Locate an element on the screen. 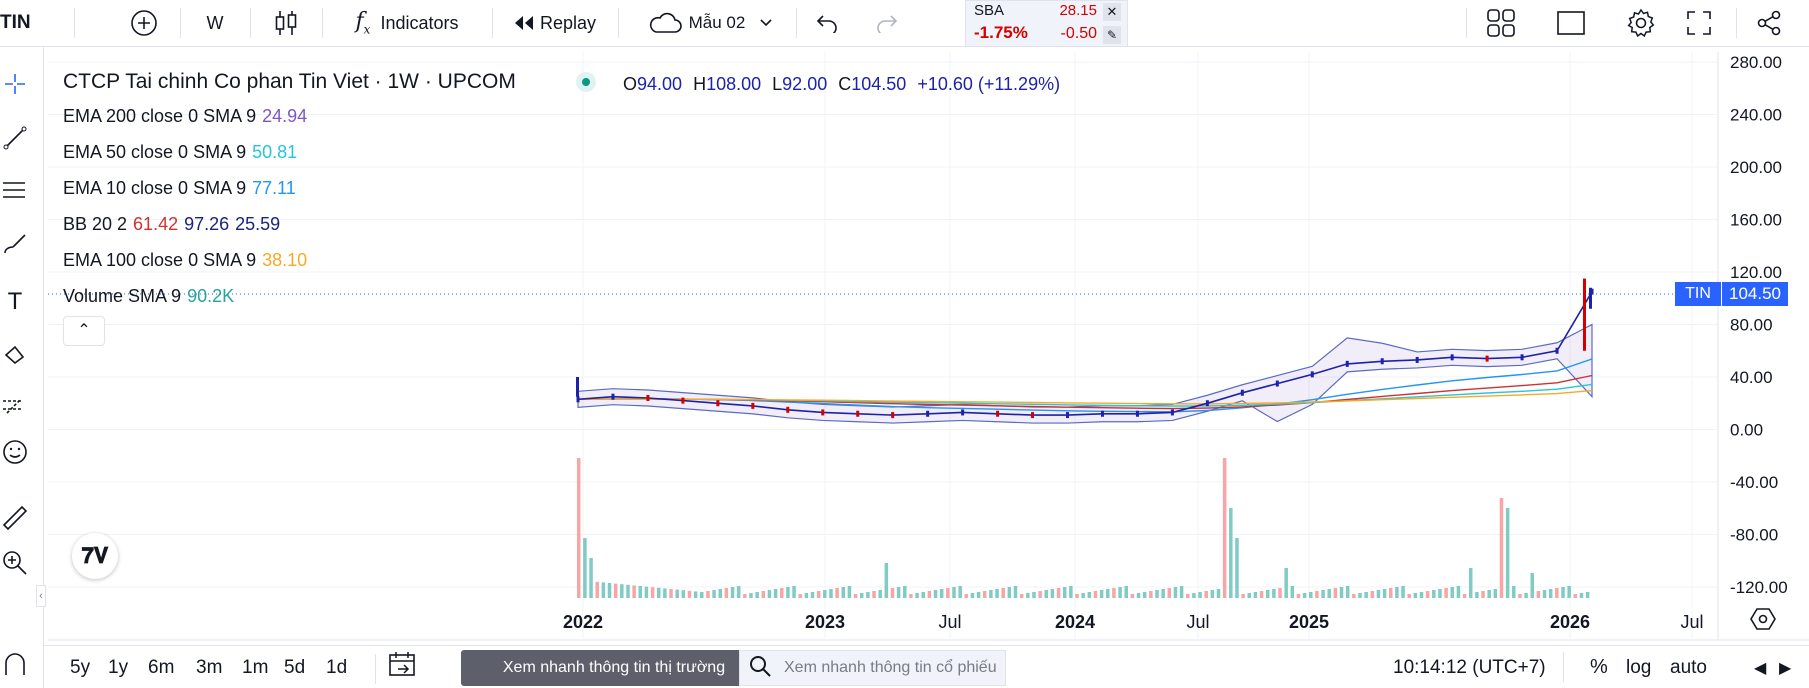 This screenshot has width=1809, height=688. redo-button is located at coordinates (887, 23).